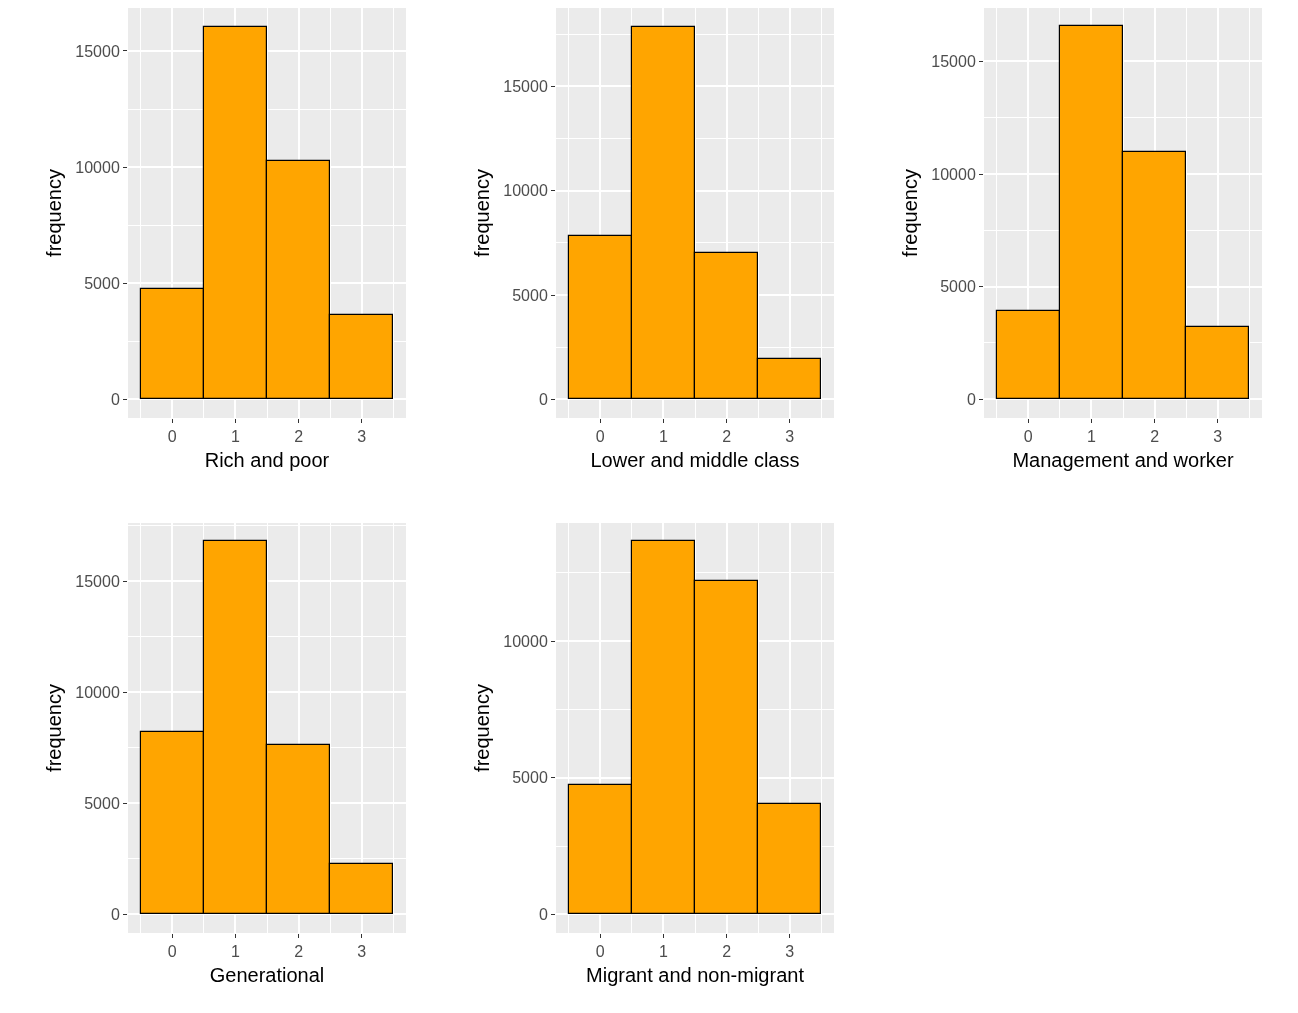  I want to click on x-axis-title: Generational, so click(267, 974).